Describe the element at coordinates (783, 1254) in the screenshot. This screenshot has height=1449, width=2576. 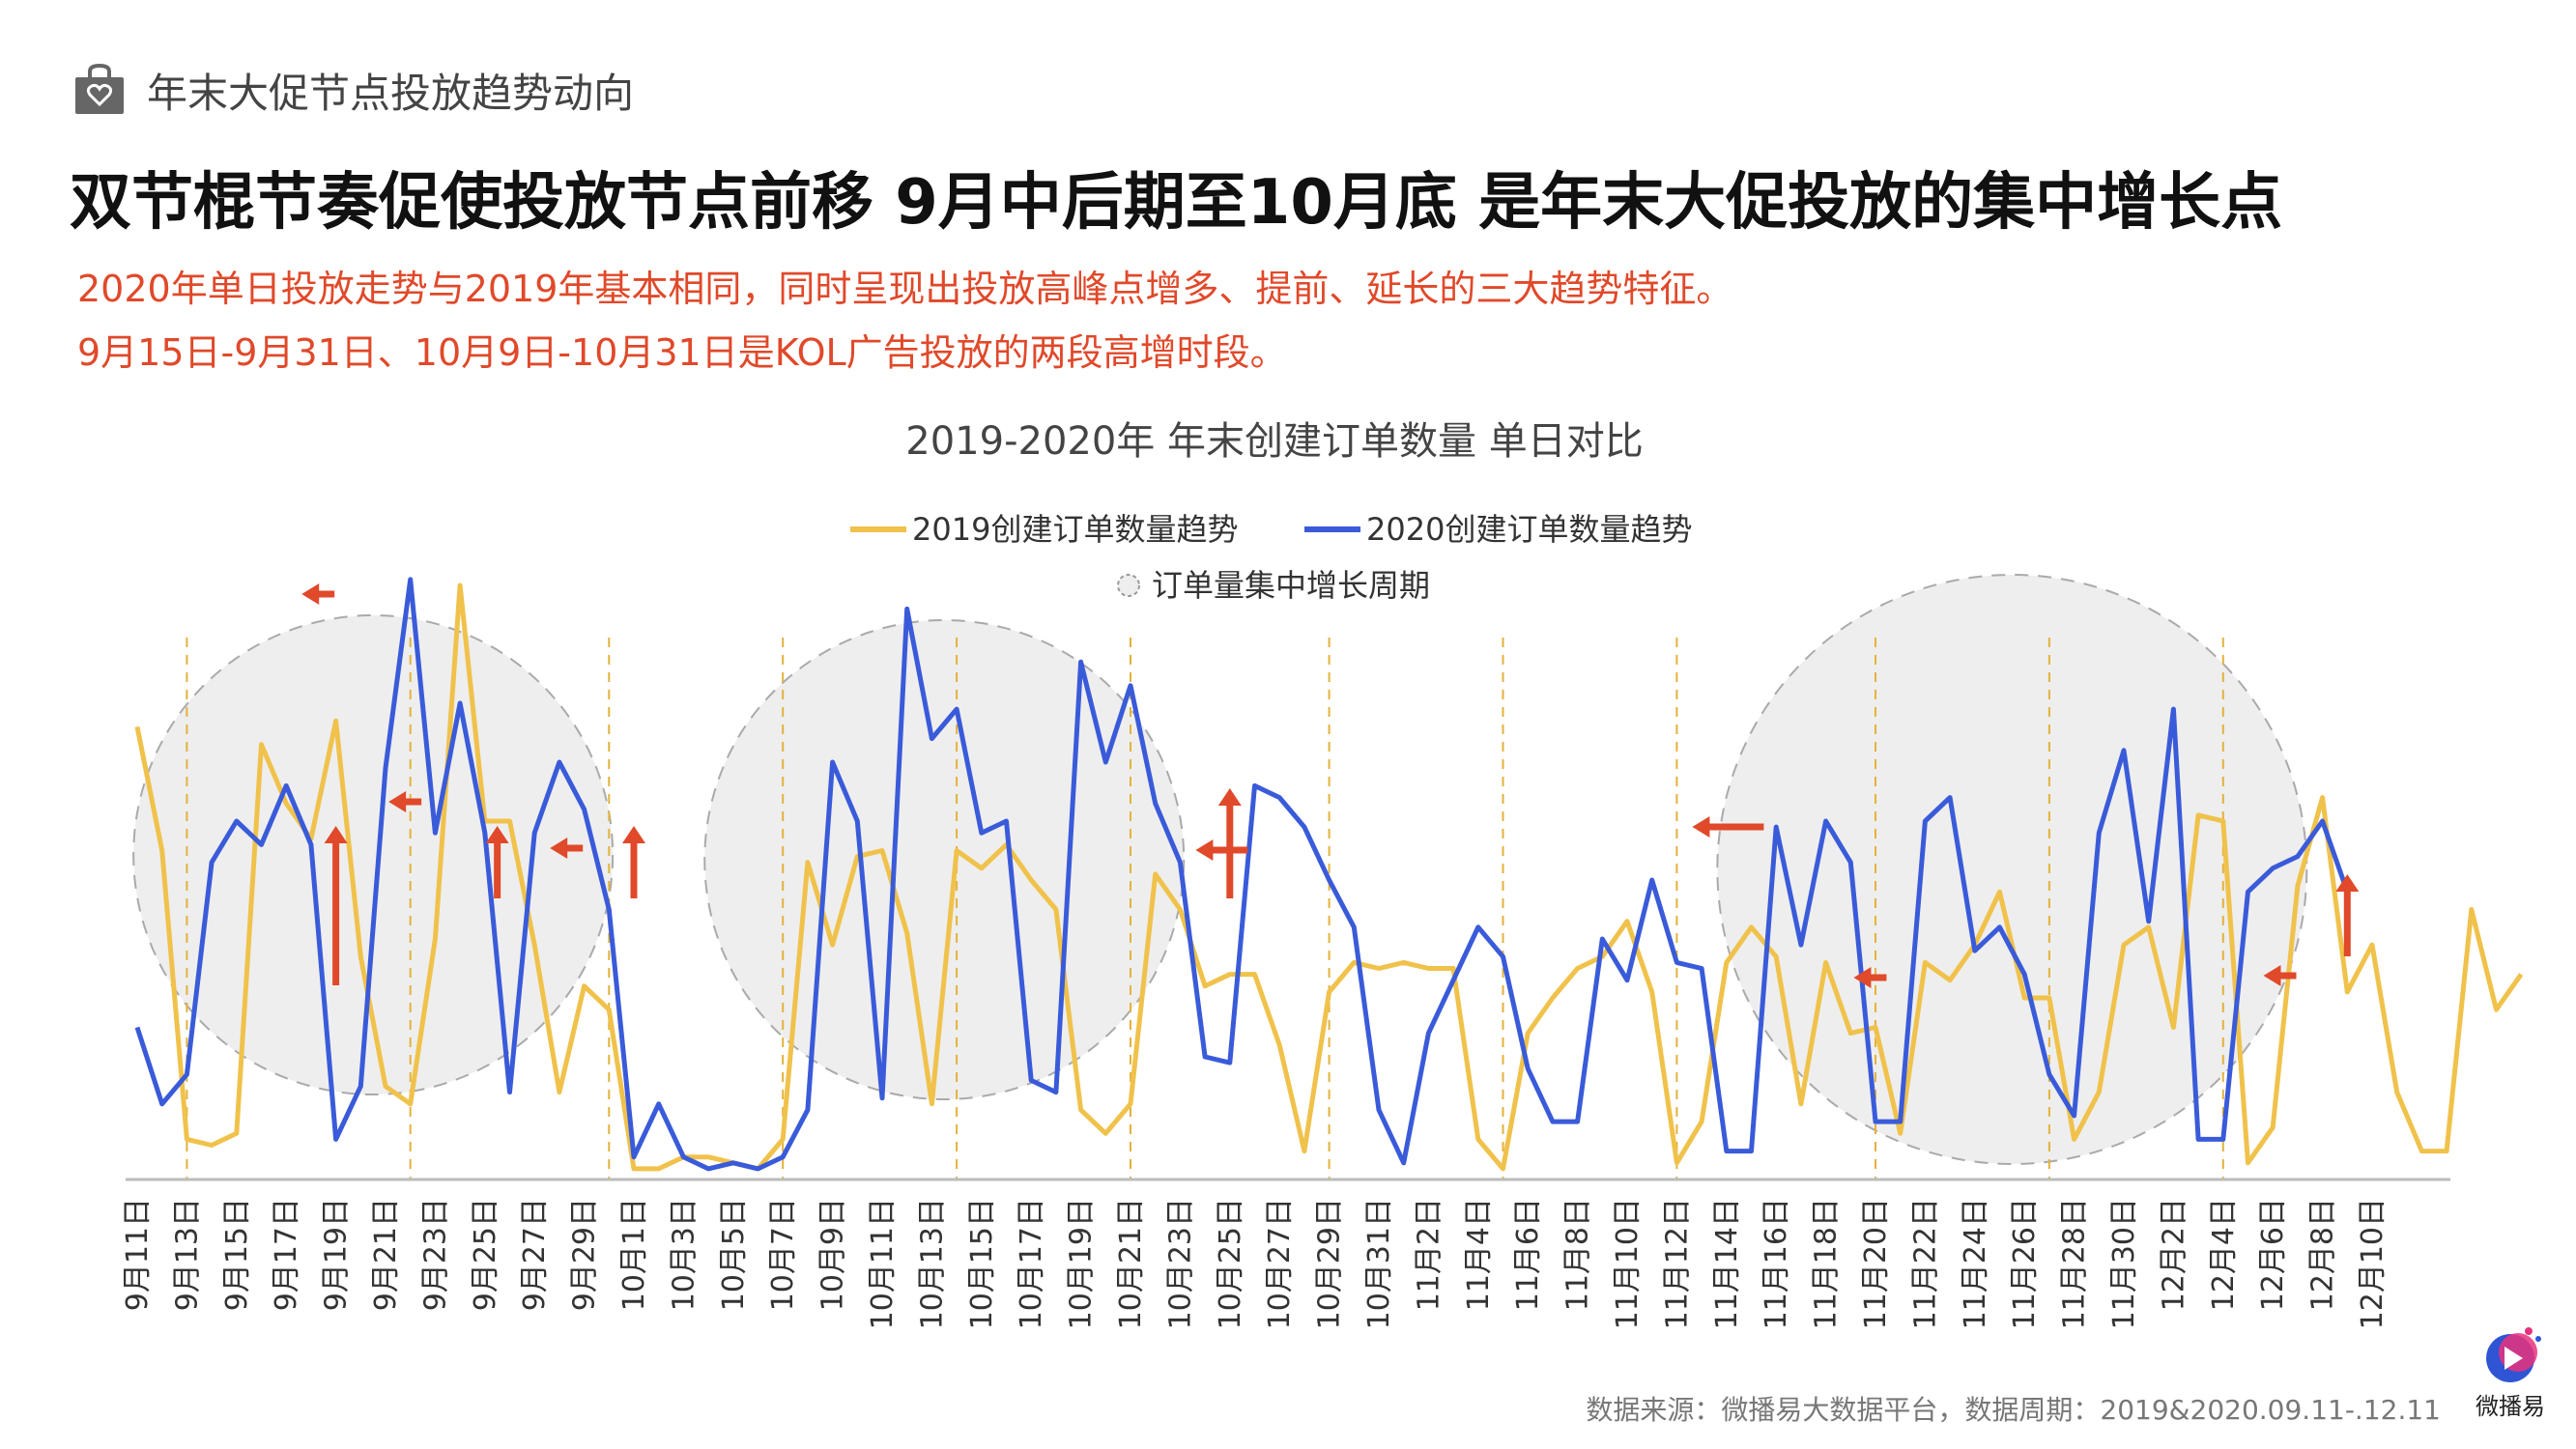
I see `x-tick-label: 10月7日` at that location.